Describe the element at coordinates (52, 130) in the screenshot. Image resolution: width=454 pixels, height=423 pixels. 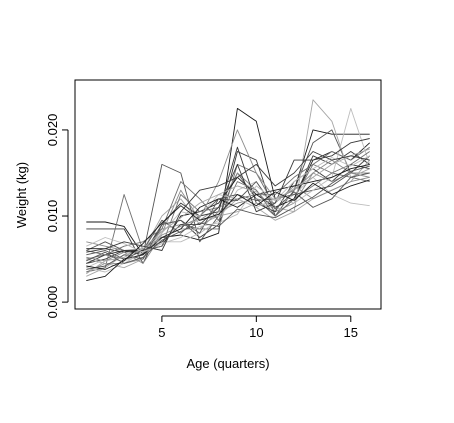
I see `y-tick-label: 0.020` at that location.